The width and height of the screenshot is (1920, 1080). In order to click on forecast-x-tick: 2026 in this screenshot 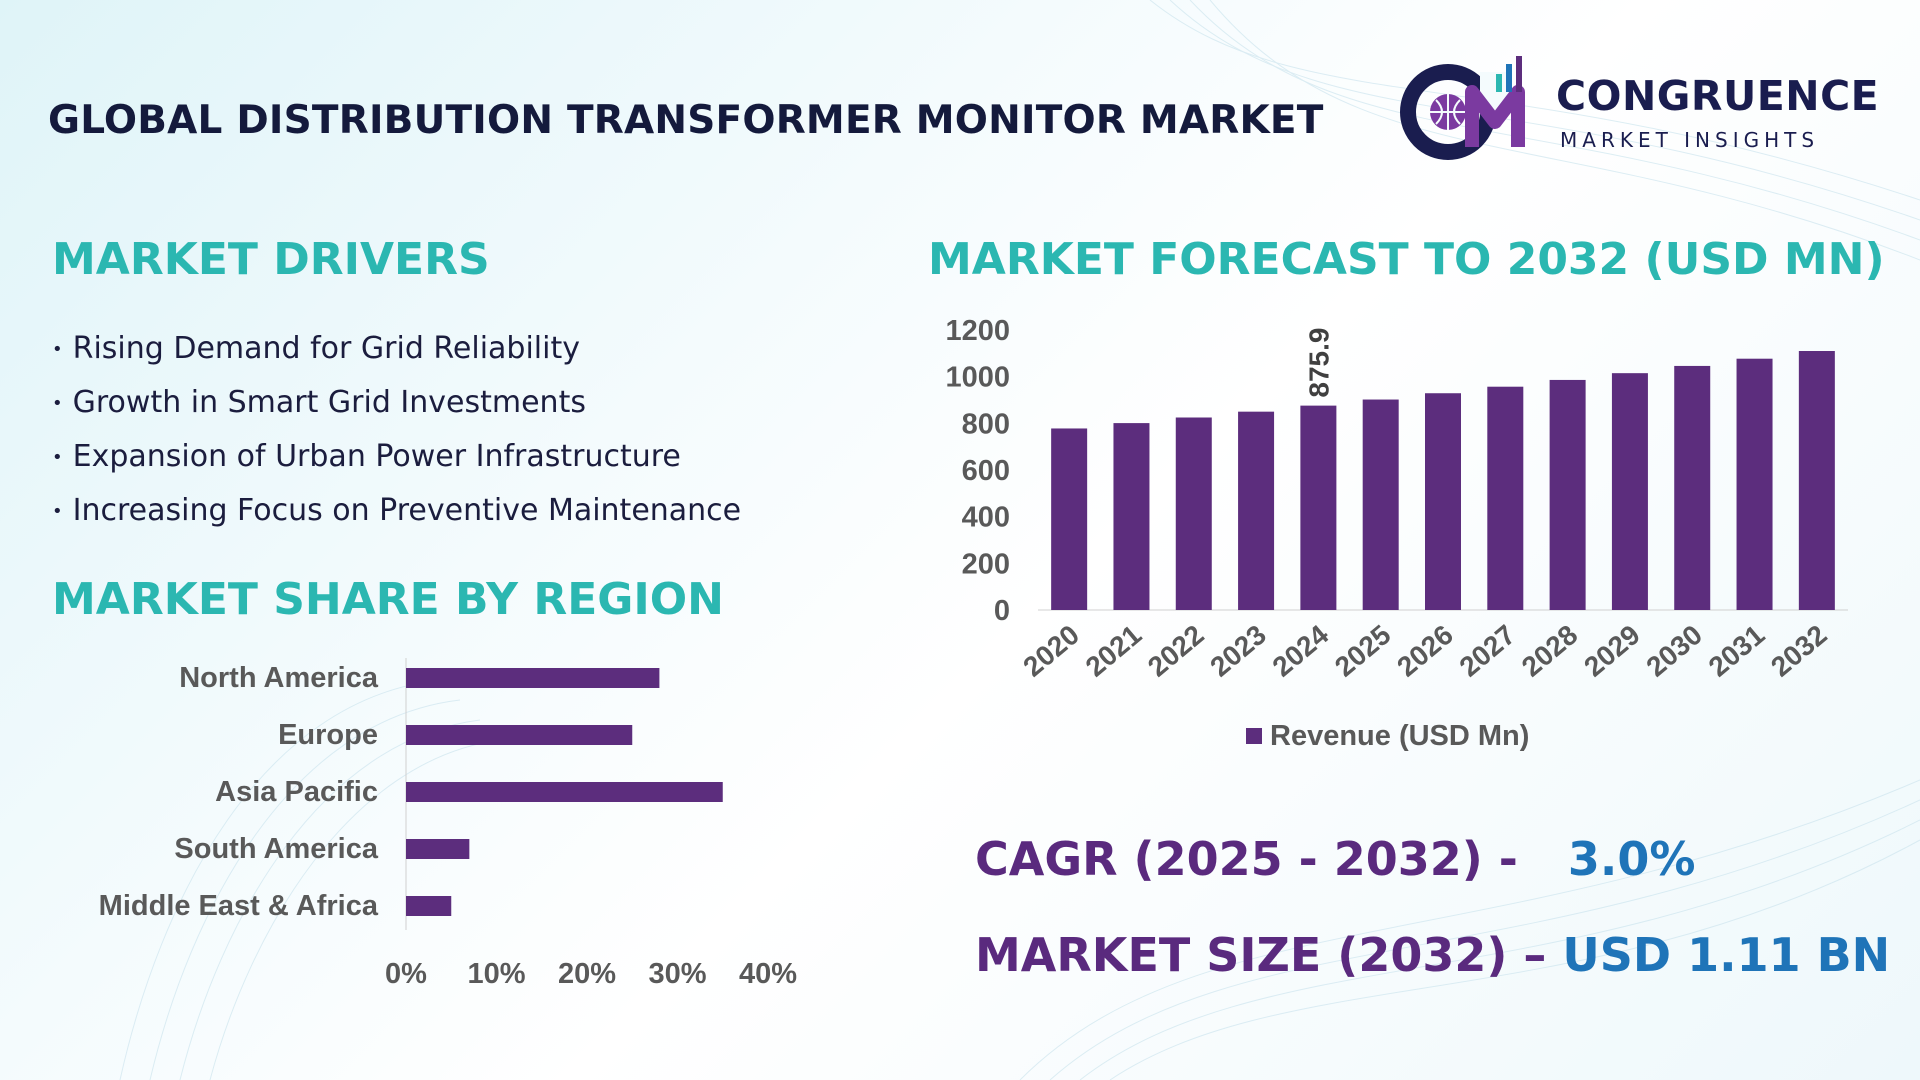, I will do `click(1425, 651)`.